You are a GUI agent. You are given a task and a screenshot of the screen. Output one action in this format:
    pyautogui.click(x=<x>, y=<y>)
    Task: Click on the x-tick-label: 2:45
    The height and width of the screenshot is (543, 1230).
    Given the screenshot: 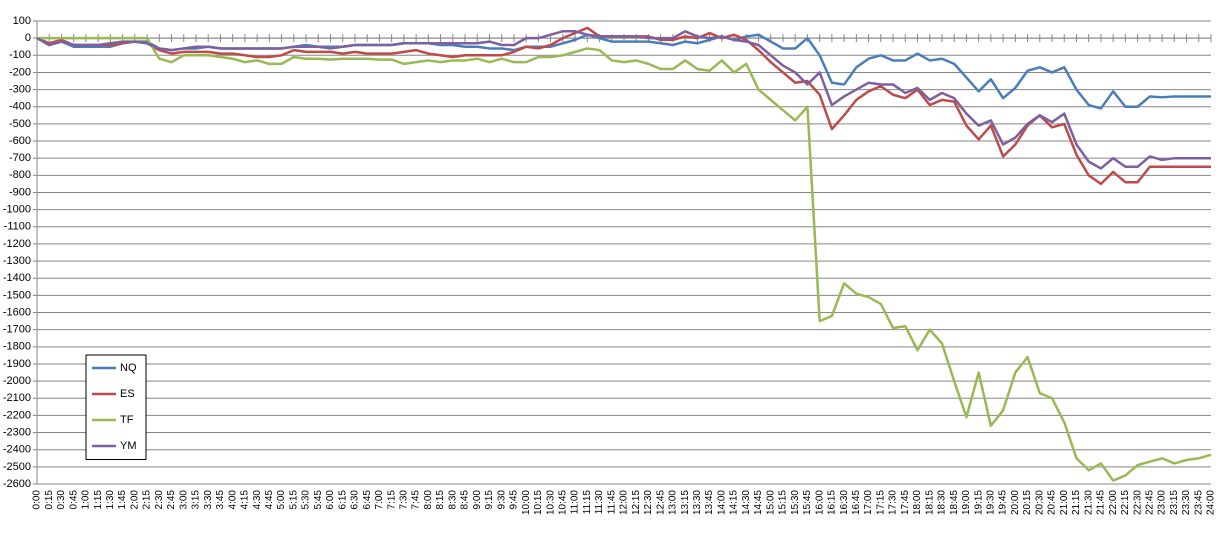 What is the action you would take?
    pyautogui.click(x=171, y=500)
    